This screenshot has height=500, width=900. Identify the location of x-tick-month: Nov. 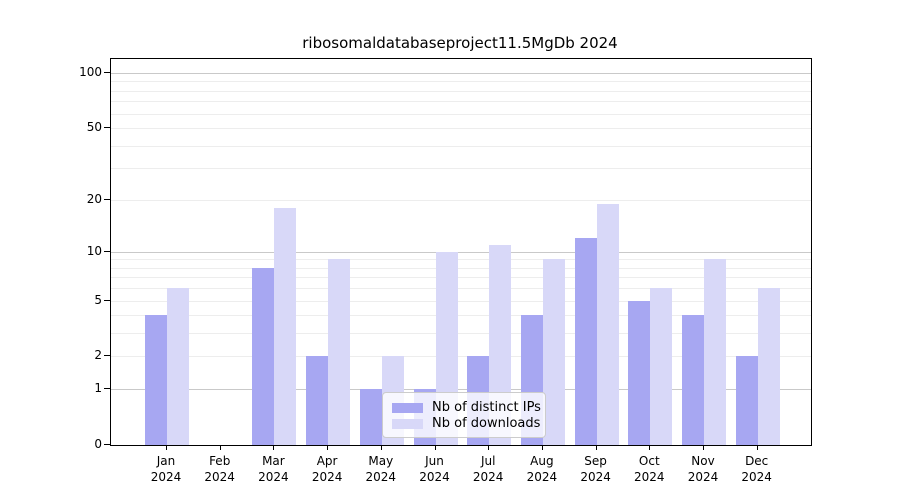
(703, 461).